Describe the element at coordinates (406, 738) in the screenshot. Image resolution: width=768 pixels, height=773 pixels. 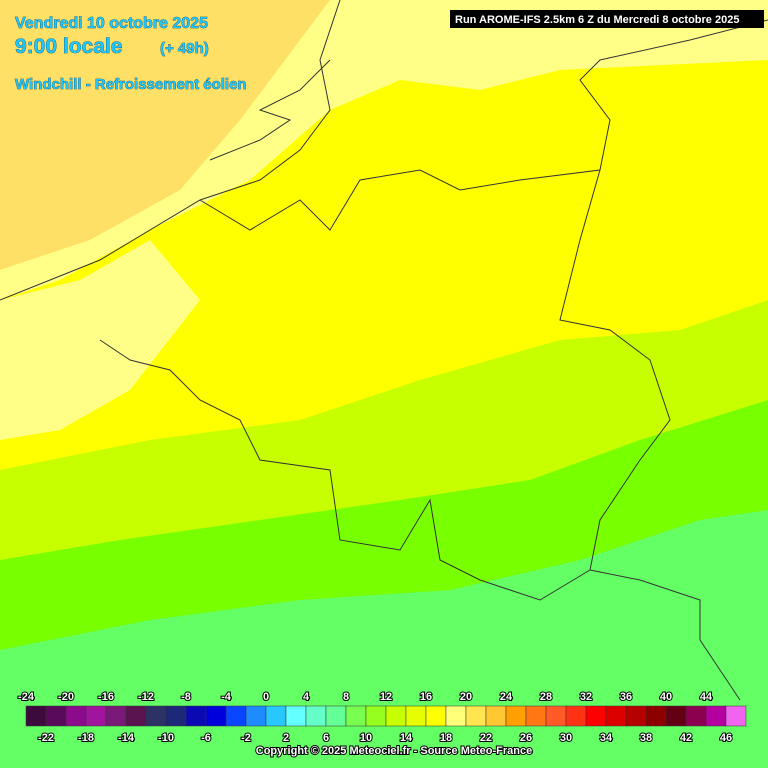
I see `legend-label: 14` at that location.